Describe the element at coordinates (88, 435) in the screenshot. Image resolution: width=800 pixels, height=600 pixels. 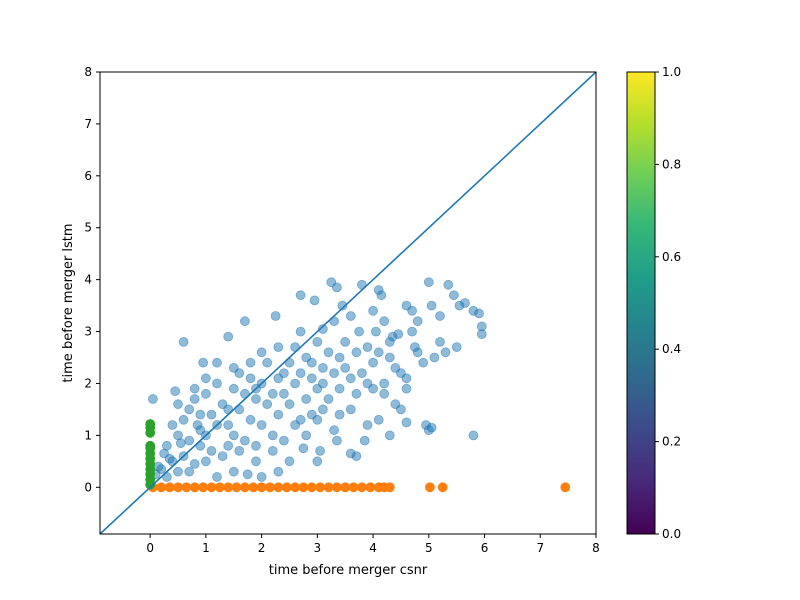
I see `y-tick-label: 1` at that location.